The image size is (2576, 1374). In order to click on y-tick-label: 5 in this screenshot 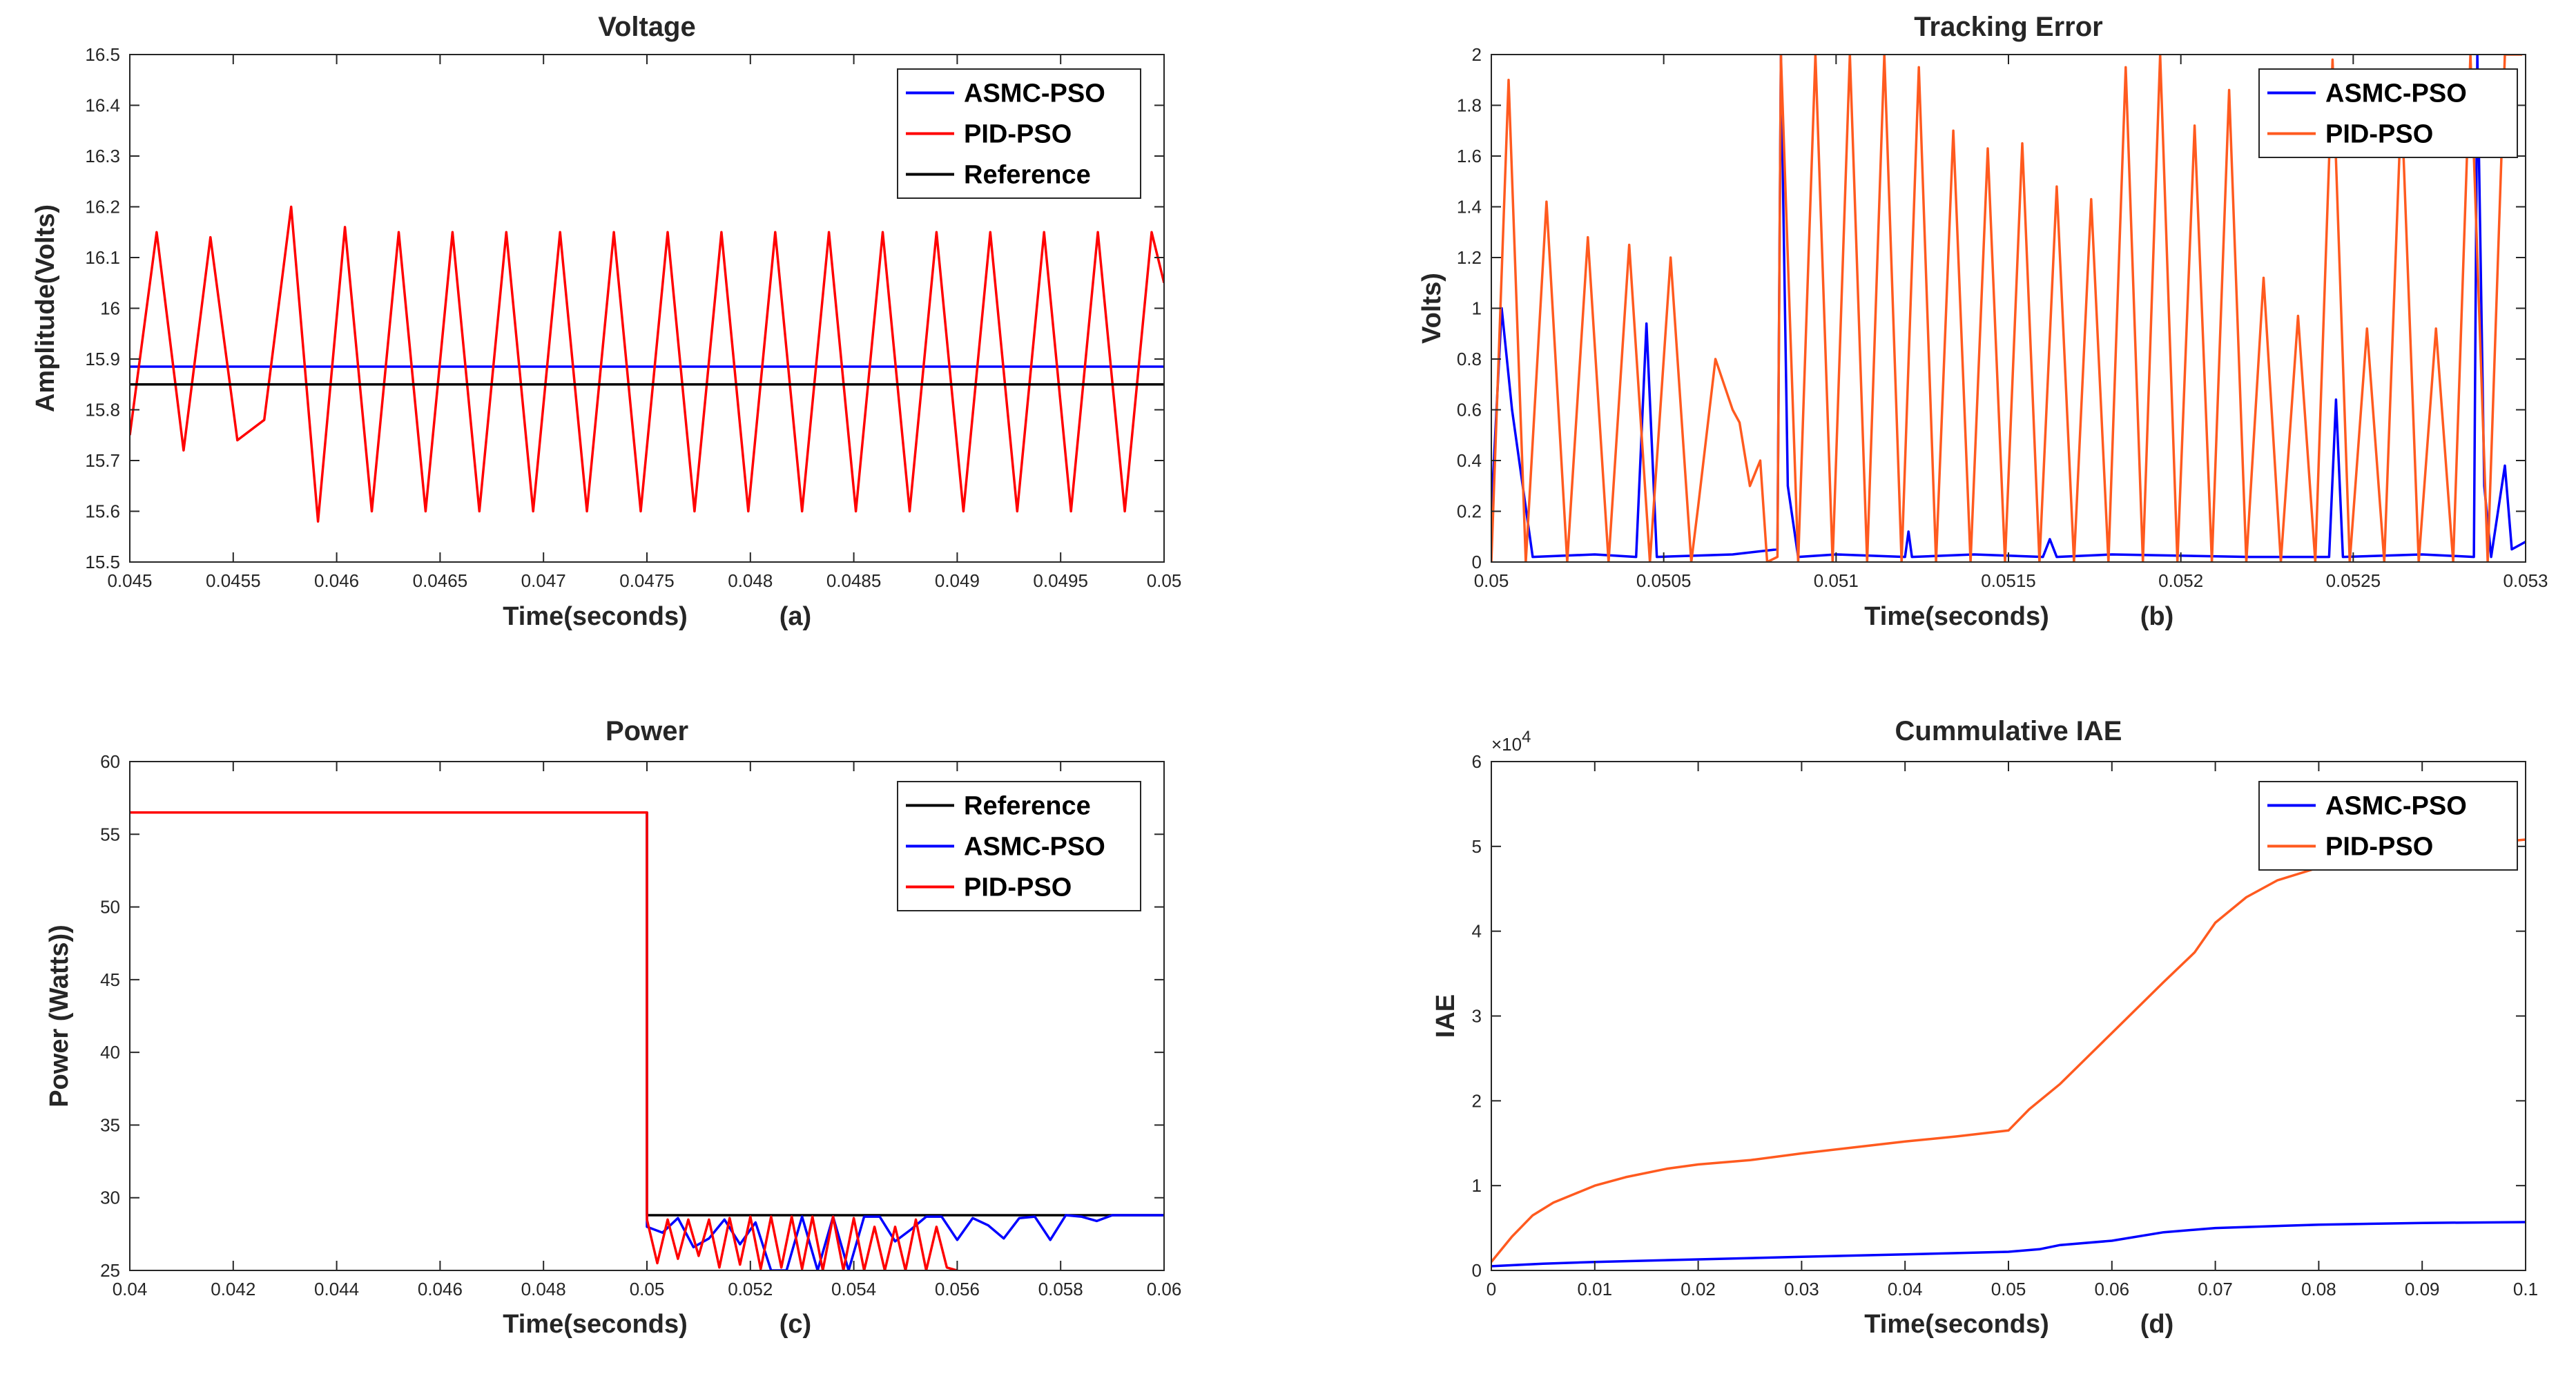, I will do `click(1477, 847)`.